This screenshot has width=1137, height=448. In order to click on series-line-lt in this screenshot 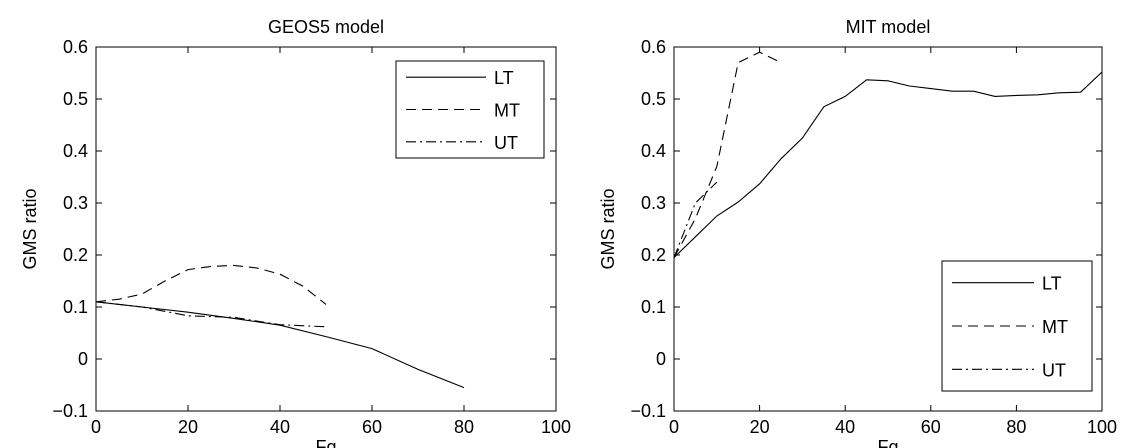, I will do `click(280, 345)`.